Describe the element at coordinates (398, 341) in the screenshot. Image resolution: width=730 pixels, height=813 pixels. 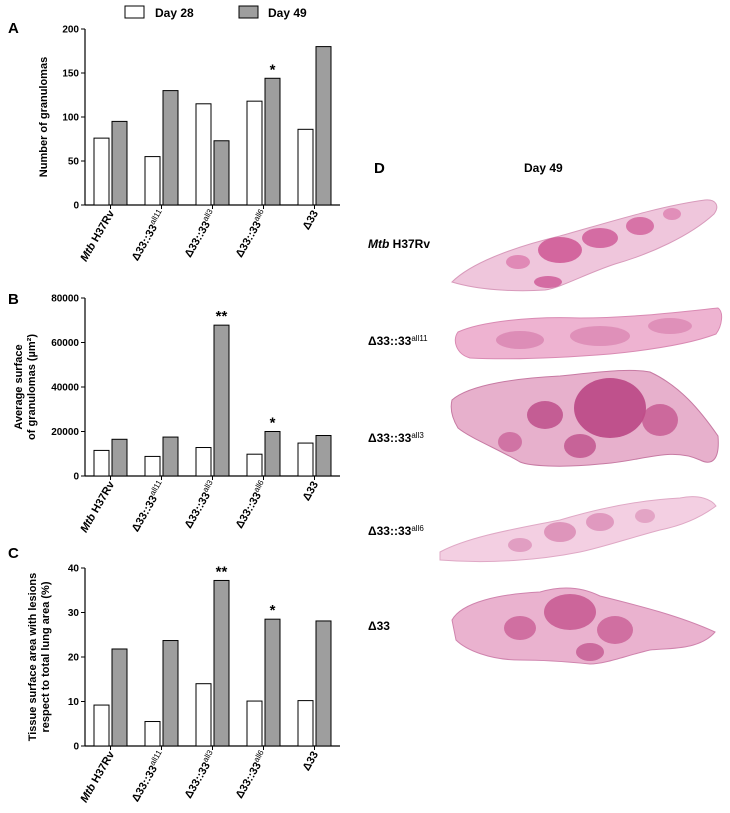
I see `tissue-row-label-2: Δ33::33all11` at that location.